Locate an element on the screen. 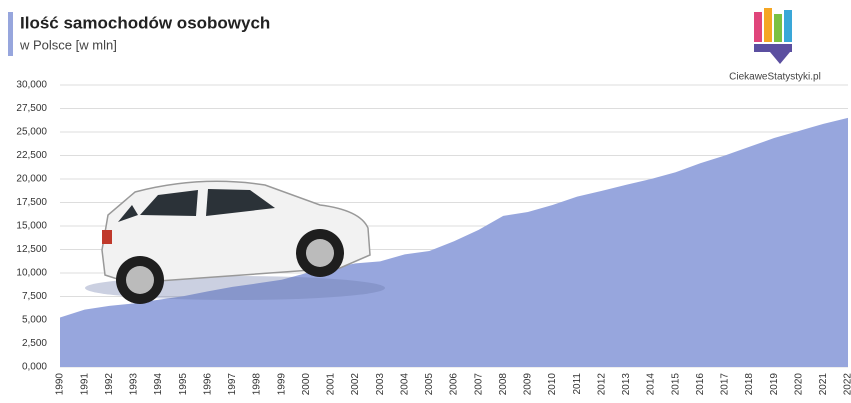 This screenshot has height=403, width=851. x-tick-label: 2014 is located at coordinates (651, 384).